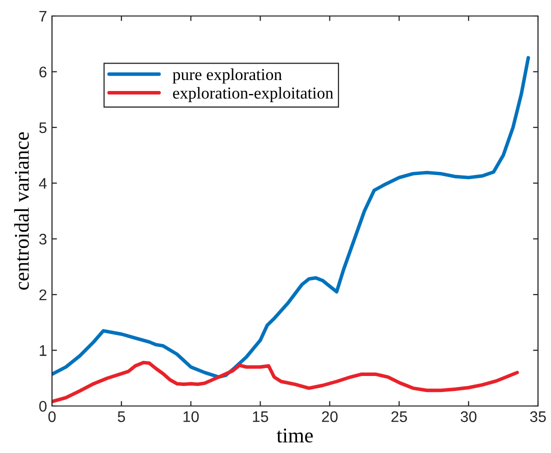 The height and width of the screenshot is (453, 551). Describe the element at coordinates (42, 16) in the screenshot. I see `y-tick-label: 7` at that location.